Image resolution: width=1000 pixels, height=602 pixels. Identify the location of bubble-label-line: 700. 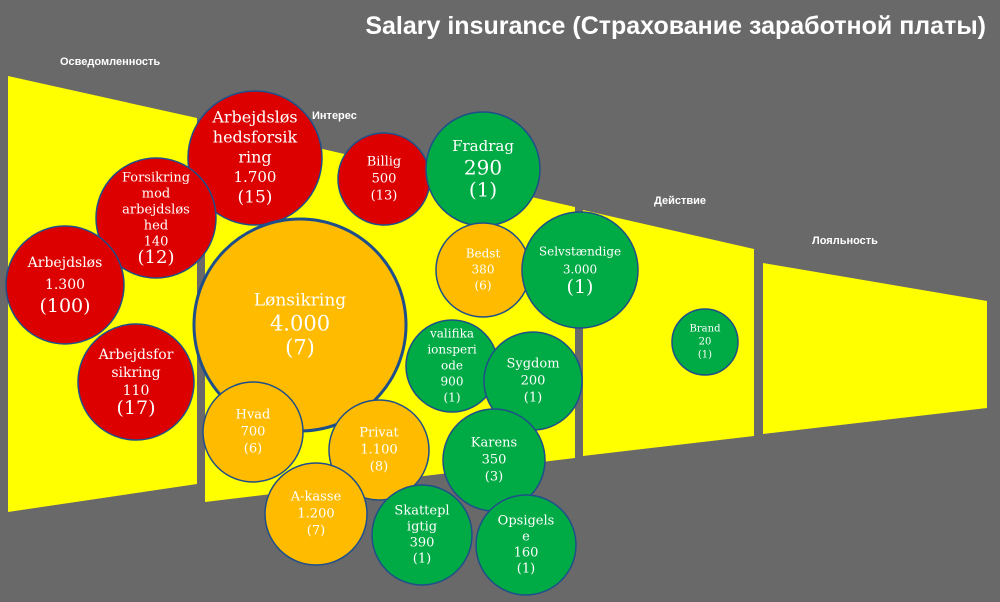
(253, 432).